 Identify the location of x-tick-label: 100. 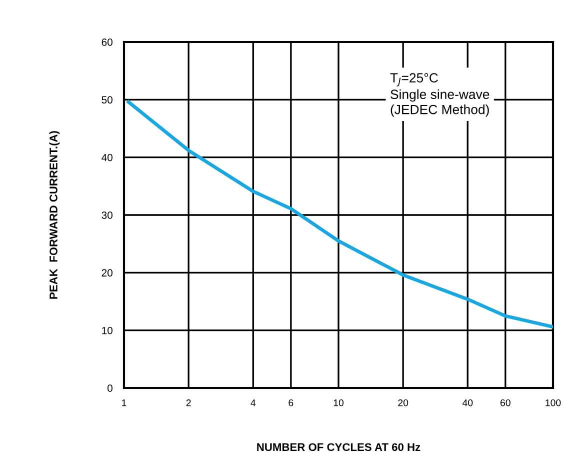
(553, 402).